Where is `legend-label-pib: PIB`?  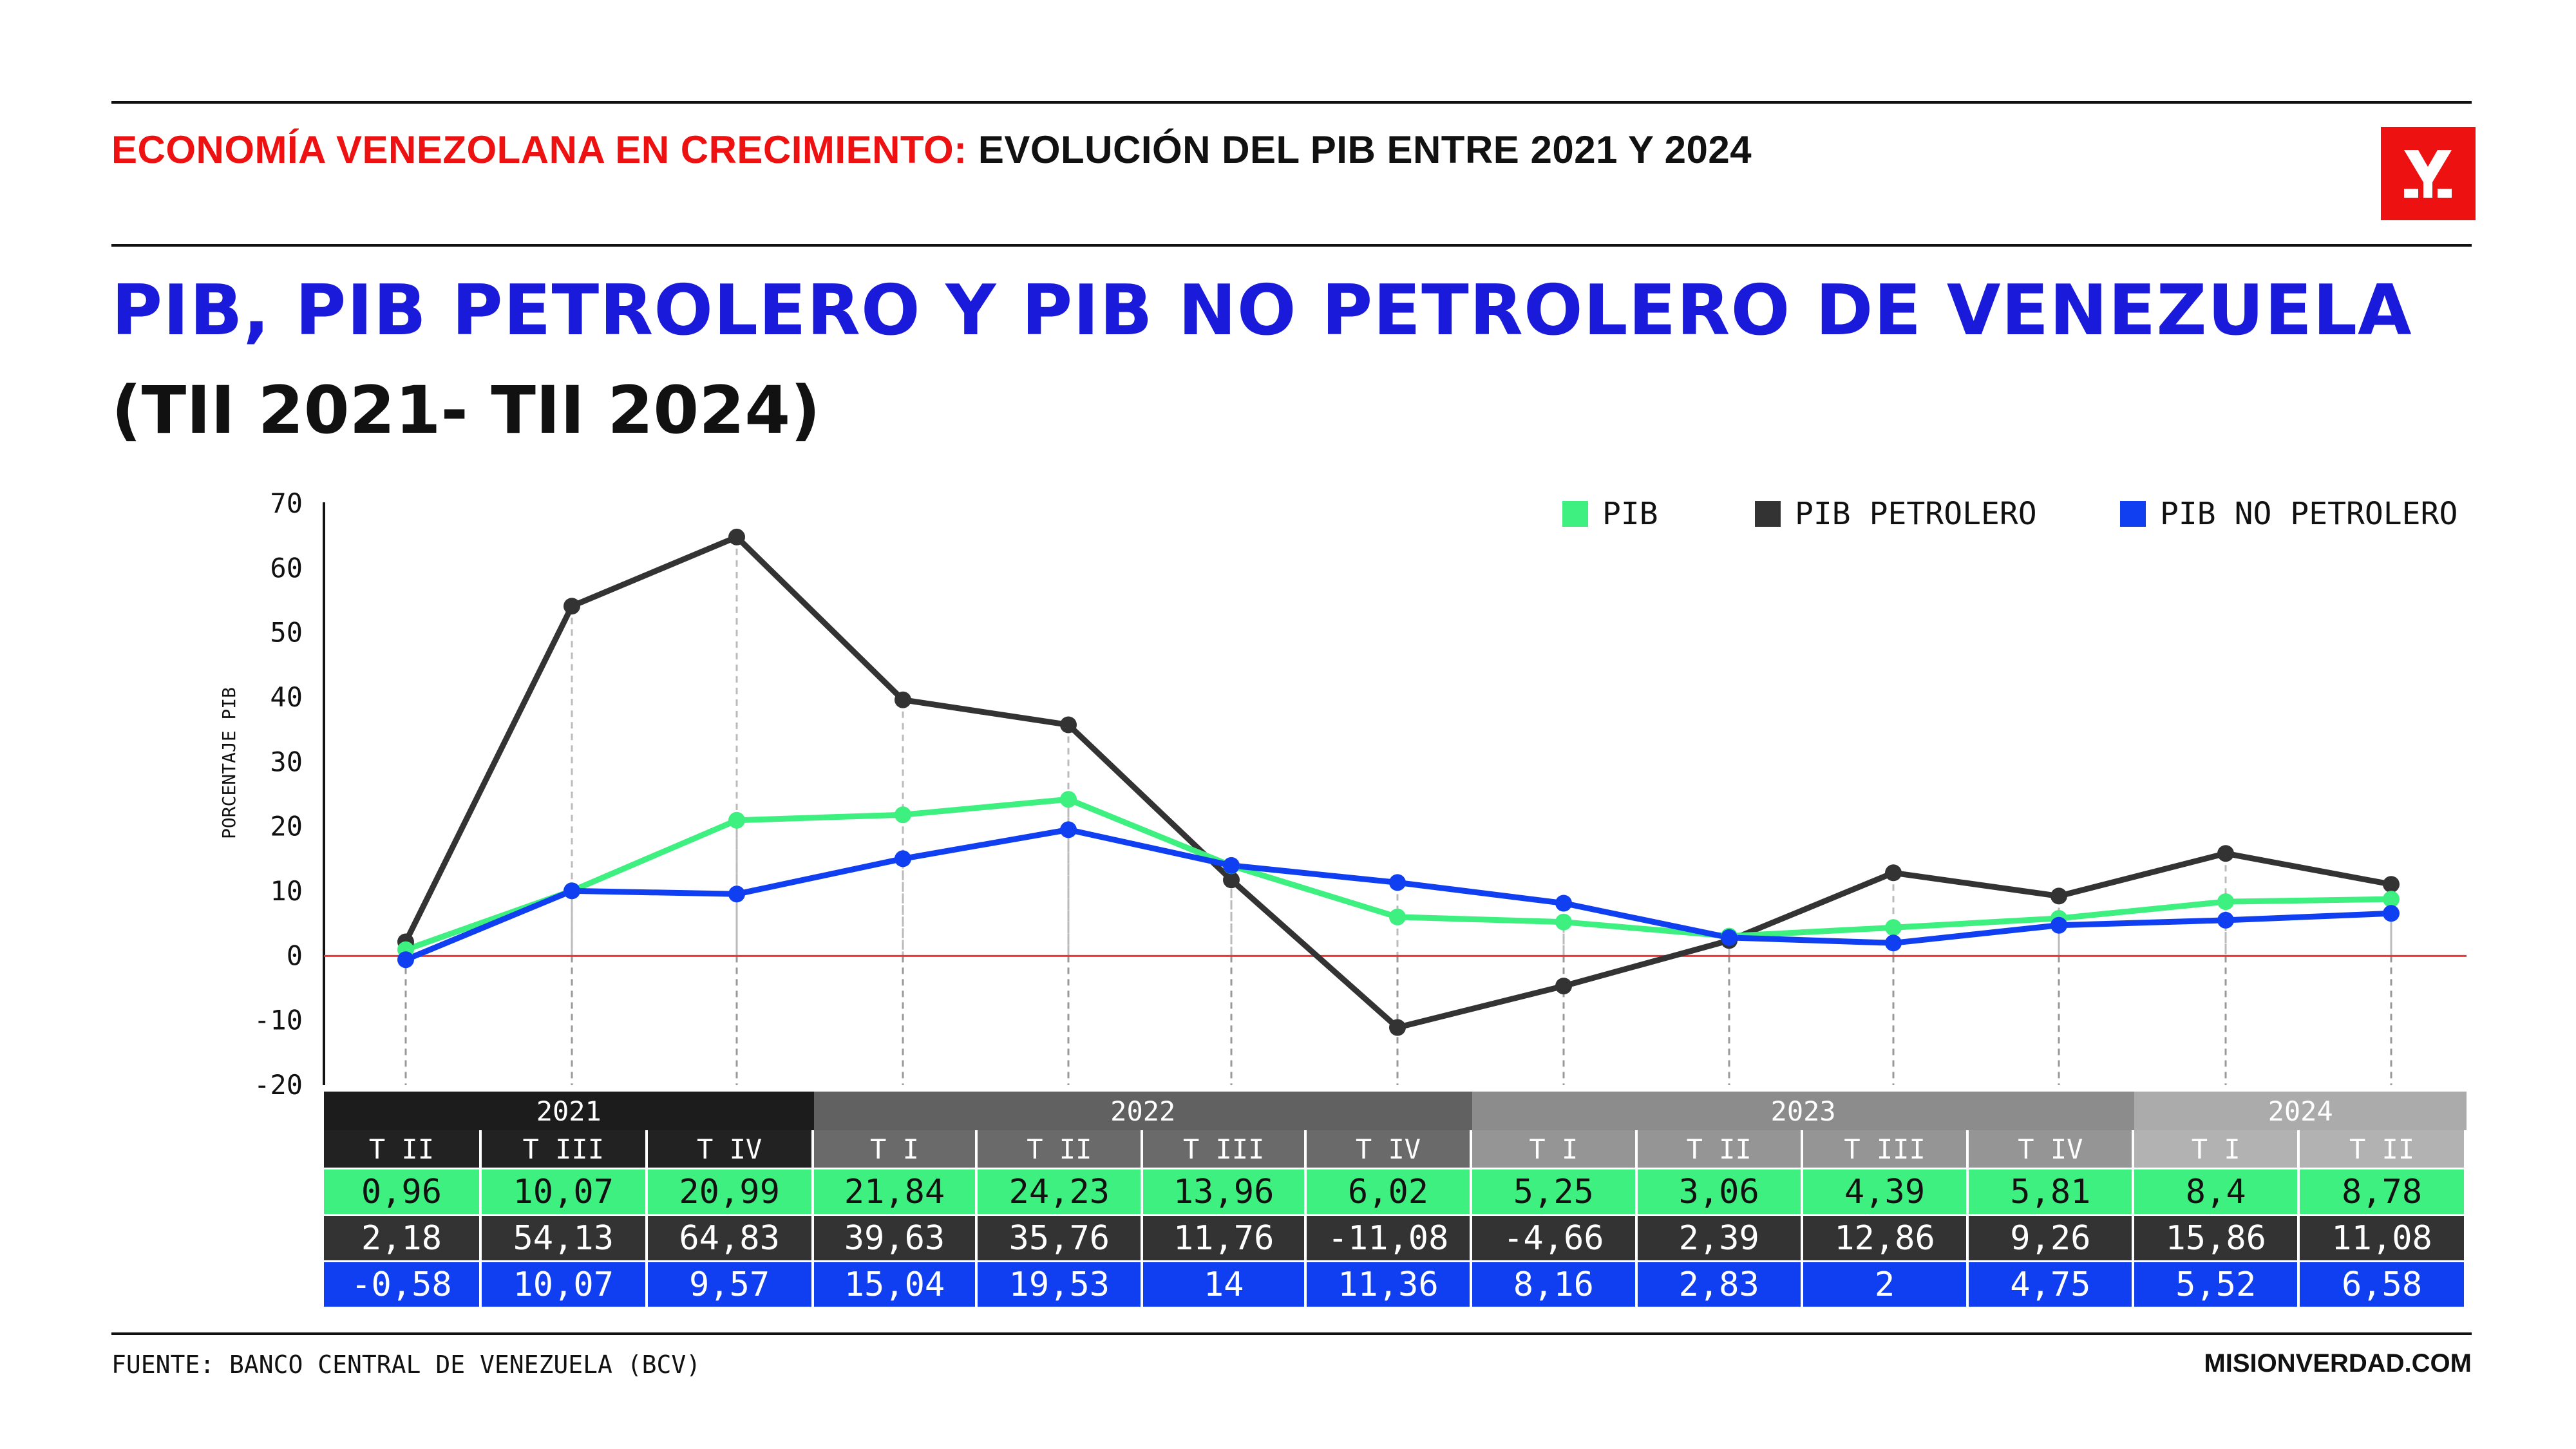
legend-label-pib: PIB is located at coordinates (1630, 514).